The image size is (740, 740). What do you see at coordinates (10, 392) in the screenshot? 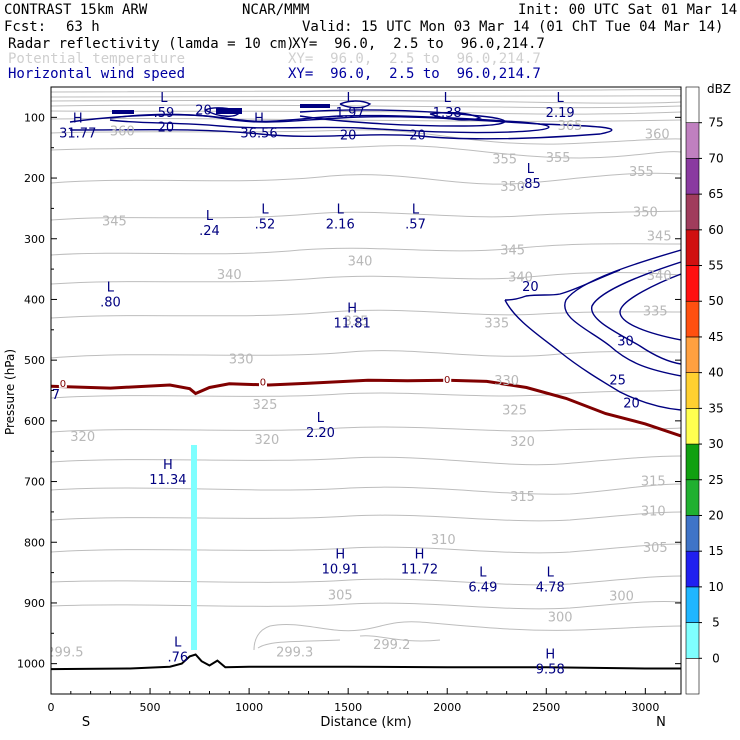
I see `y-axis-label: Pressure (hPa)` at bounding box center [10, 392].